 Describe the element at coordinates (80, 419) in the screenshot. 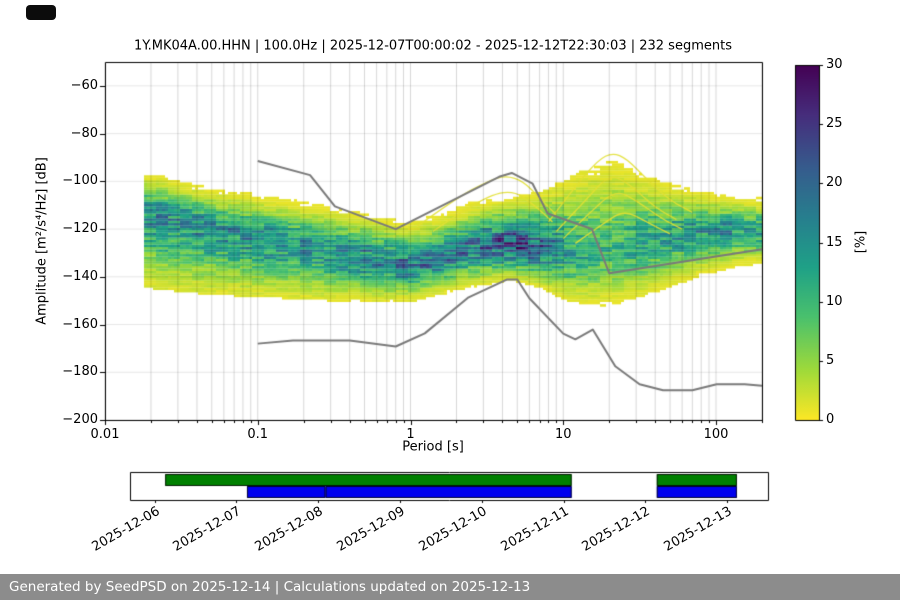

I see `y-tick-label: −200` at that location.